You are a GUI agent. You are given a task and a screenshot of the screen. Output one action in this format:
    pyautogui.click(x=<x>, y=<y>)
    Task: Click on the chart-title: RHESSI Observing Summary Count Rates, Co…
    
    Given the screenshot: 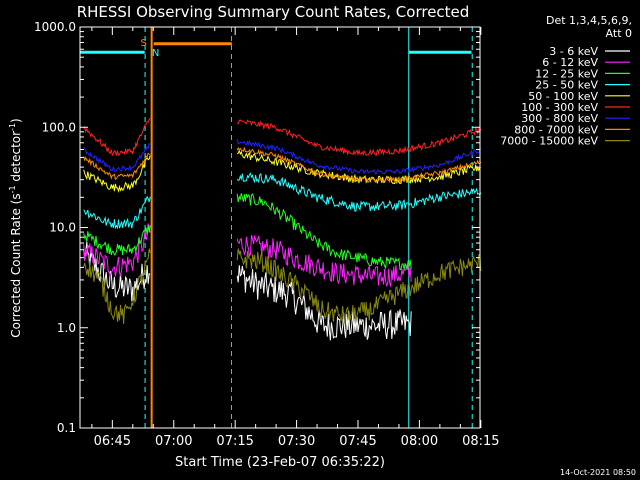 What is the action you would take?
    pyautogui.click(x=273, y=12)
    